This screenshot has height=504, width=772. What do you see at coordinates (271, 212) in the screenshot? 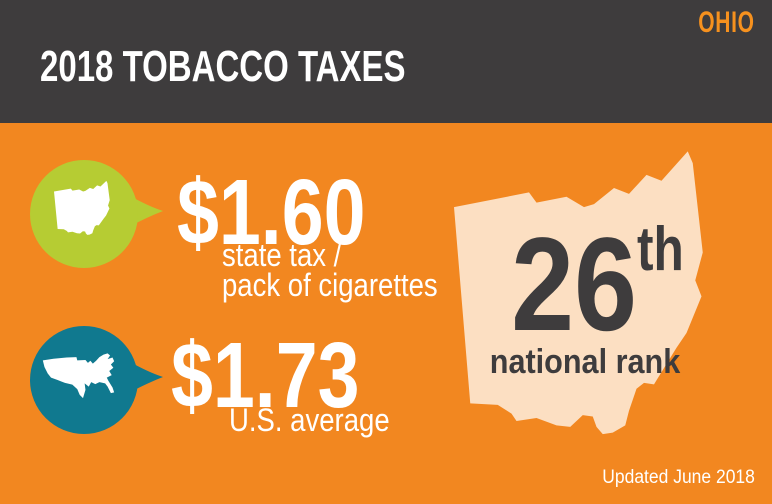
I see `state-tax-value: $1.60` at bounding box center [271, 212].